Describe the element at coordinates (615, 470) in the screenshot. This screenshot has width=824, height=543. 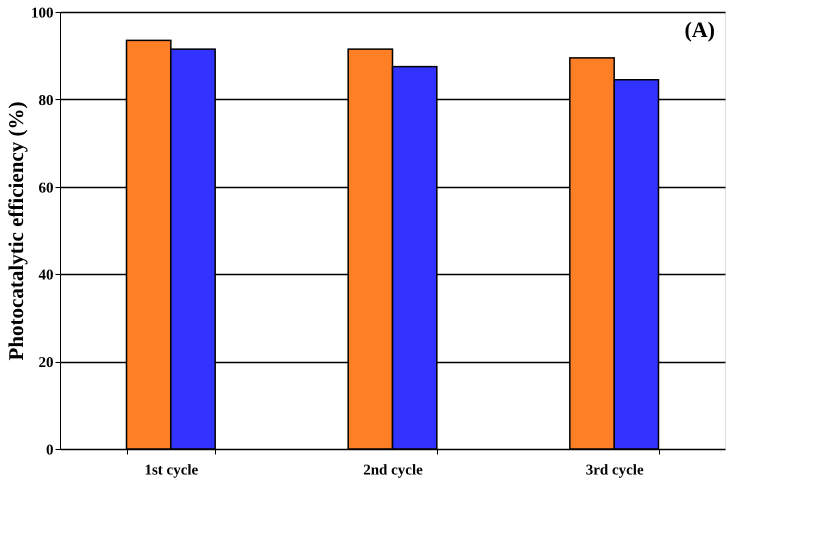
I see `x-tick-label: 3rd cycle` at that location.